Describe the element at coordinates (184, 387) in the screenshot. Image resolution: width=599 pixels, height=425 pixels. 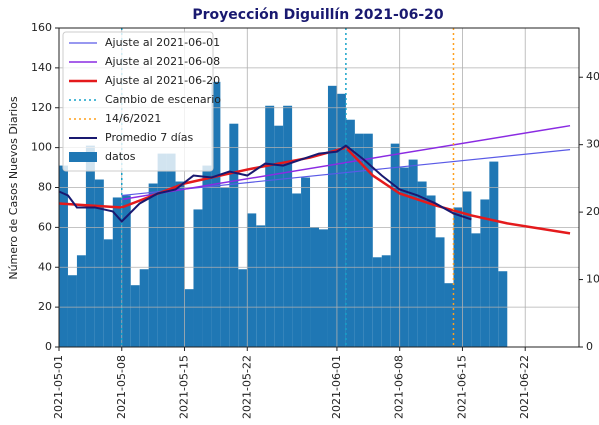
I see `x-tick-label: 2021-05-15` at that location.